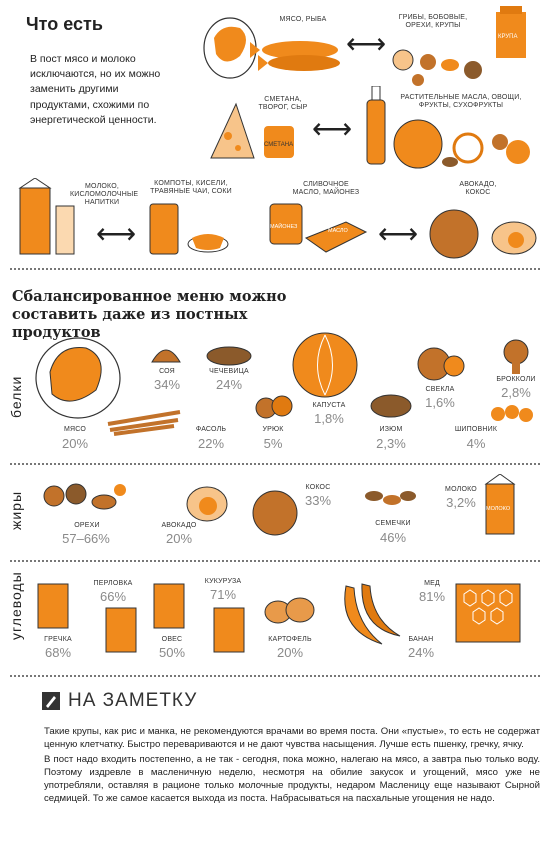  What do you see at coordinates (75, 429) in the screenshot?
I see `protein-name: МЯСО` at bounding box center [75, 429].